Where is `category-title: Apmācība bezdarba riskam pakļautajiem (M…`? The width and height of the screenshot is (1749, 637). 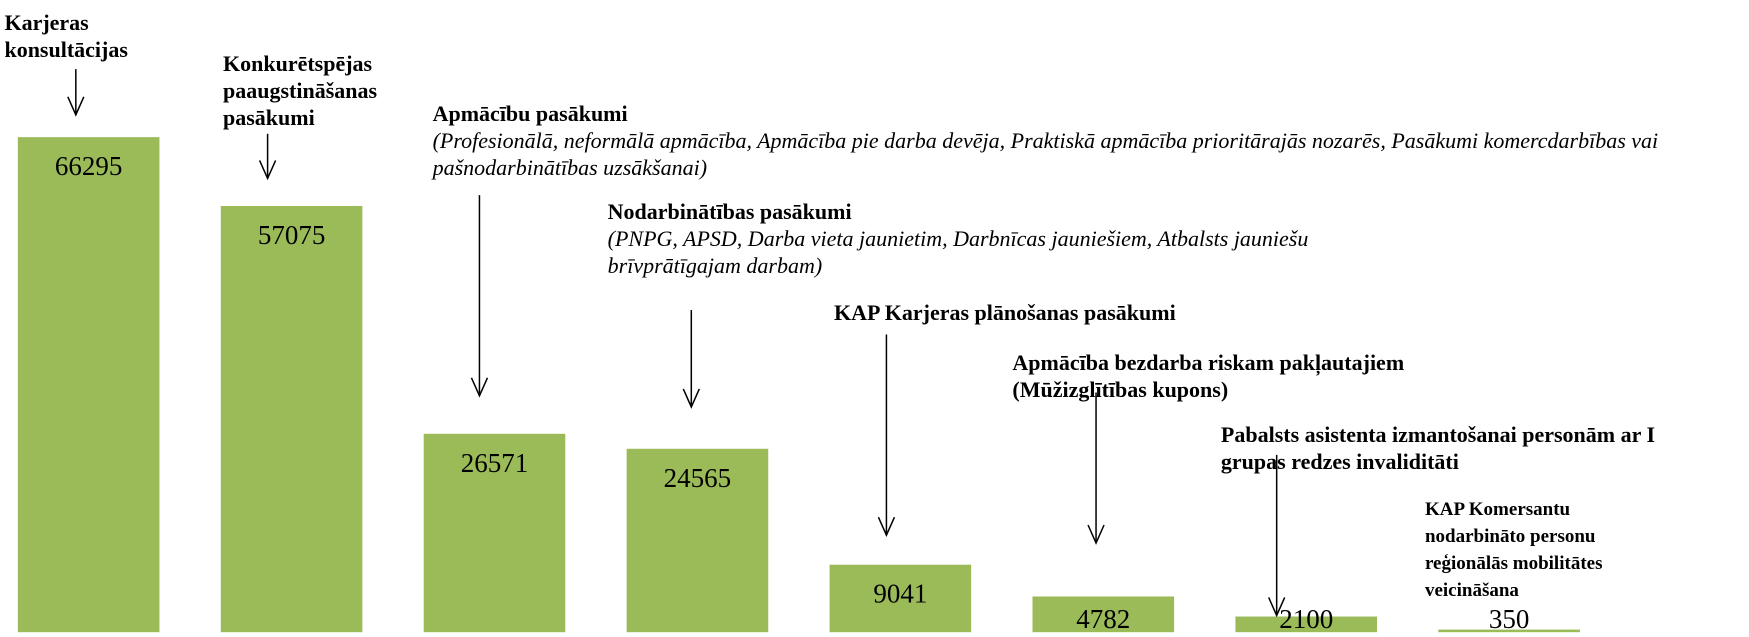
category-title: Apmācība bezdarba riskam pakļautajiem (M… is located at coordinates (1208, 375).